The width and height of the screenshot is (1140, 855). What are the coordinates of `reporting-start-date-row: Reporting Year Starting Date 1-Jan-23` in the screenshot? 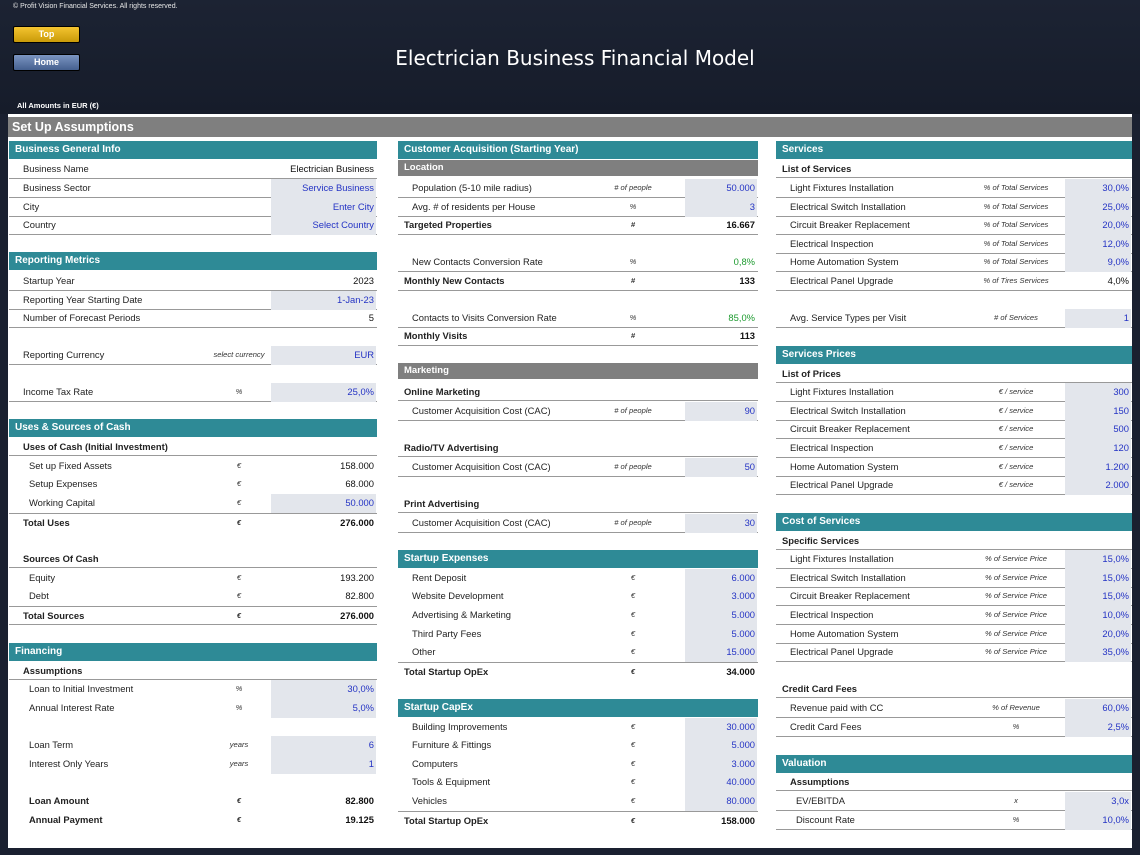 It's located at (193, 300).